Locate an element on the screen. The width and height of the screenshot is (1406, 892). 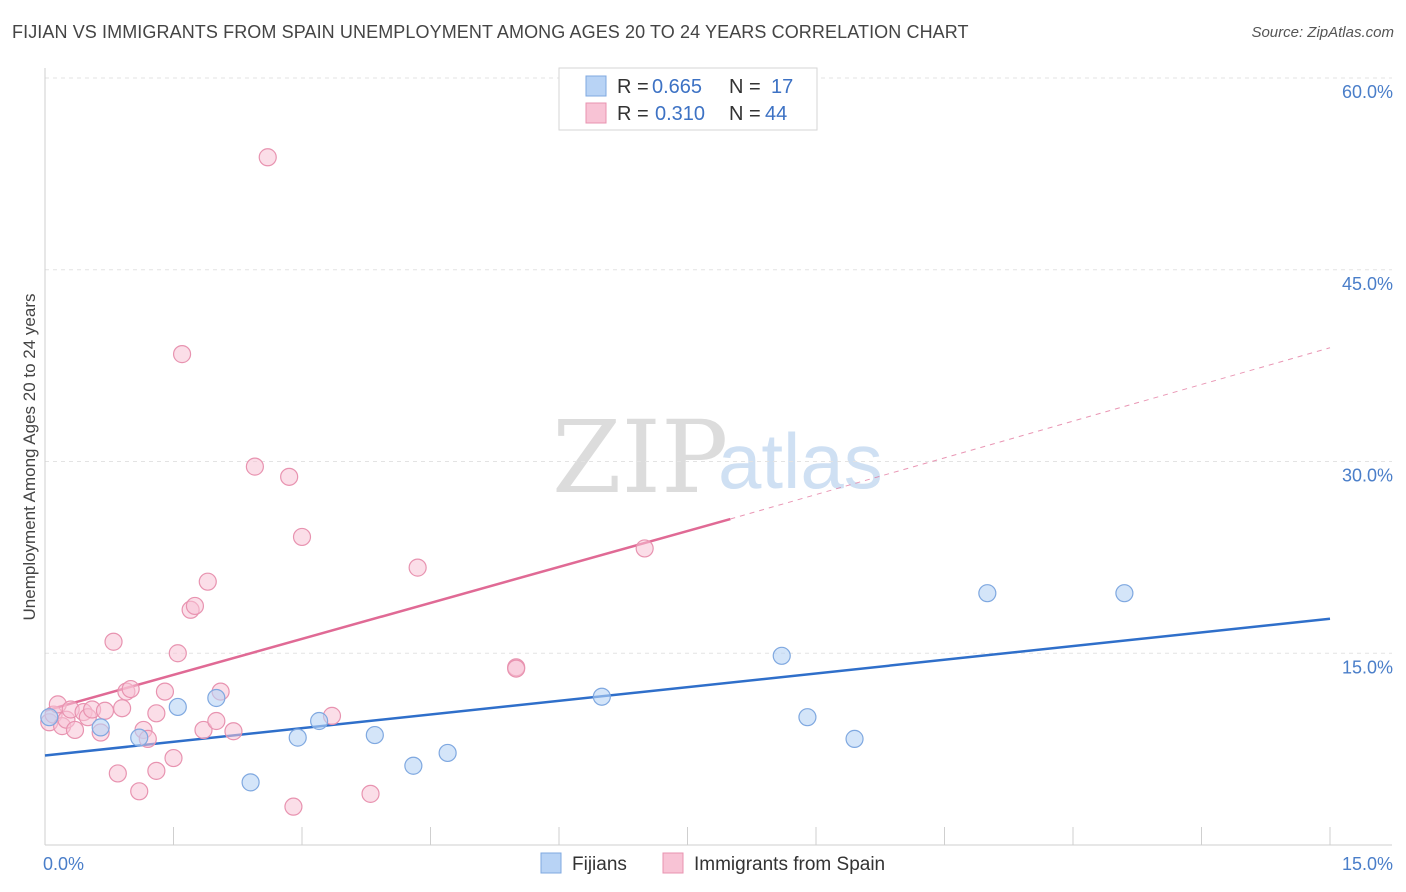
bottom-legend-swatch-fijians is located at coordinates (551, 863).